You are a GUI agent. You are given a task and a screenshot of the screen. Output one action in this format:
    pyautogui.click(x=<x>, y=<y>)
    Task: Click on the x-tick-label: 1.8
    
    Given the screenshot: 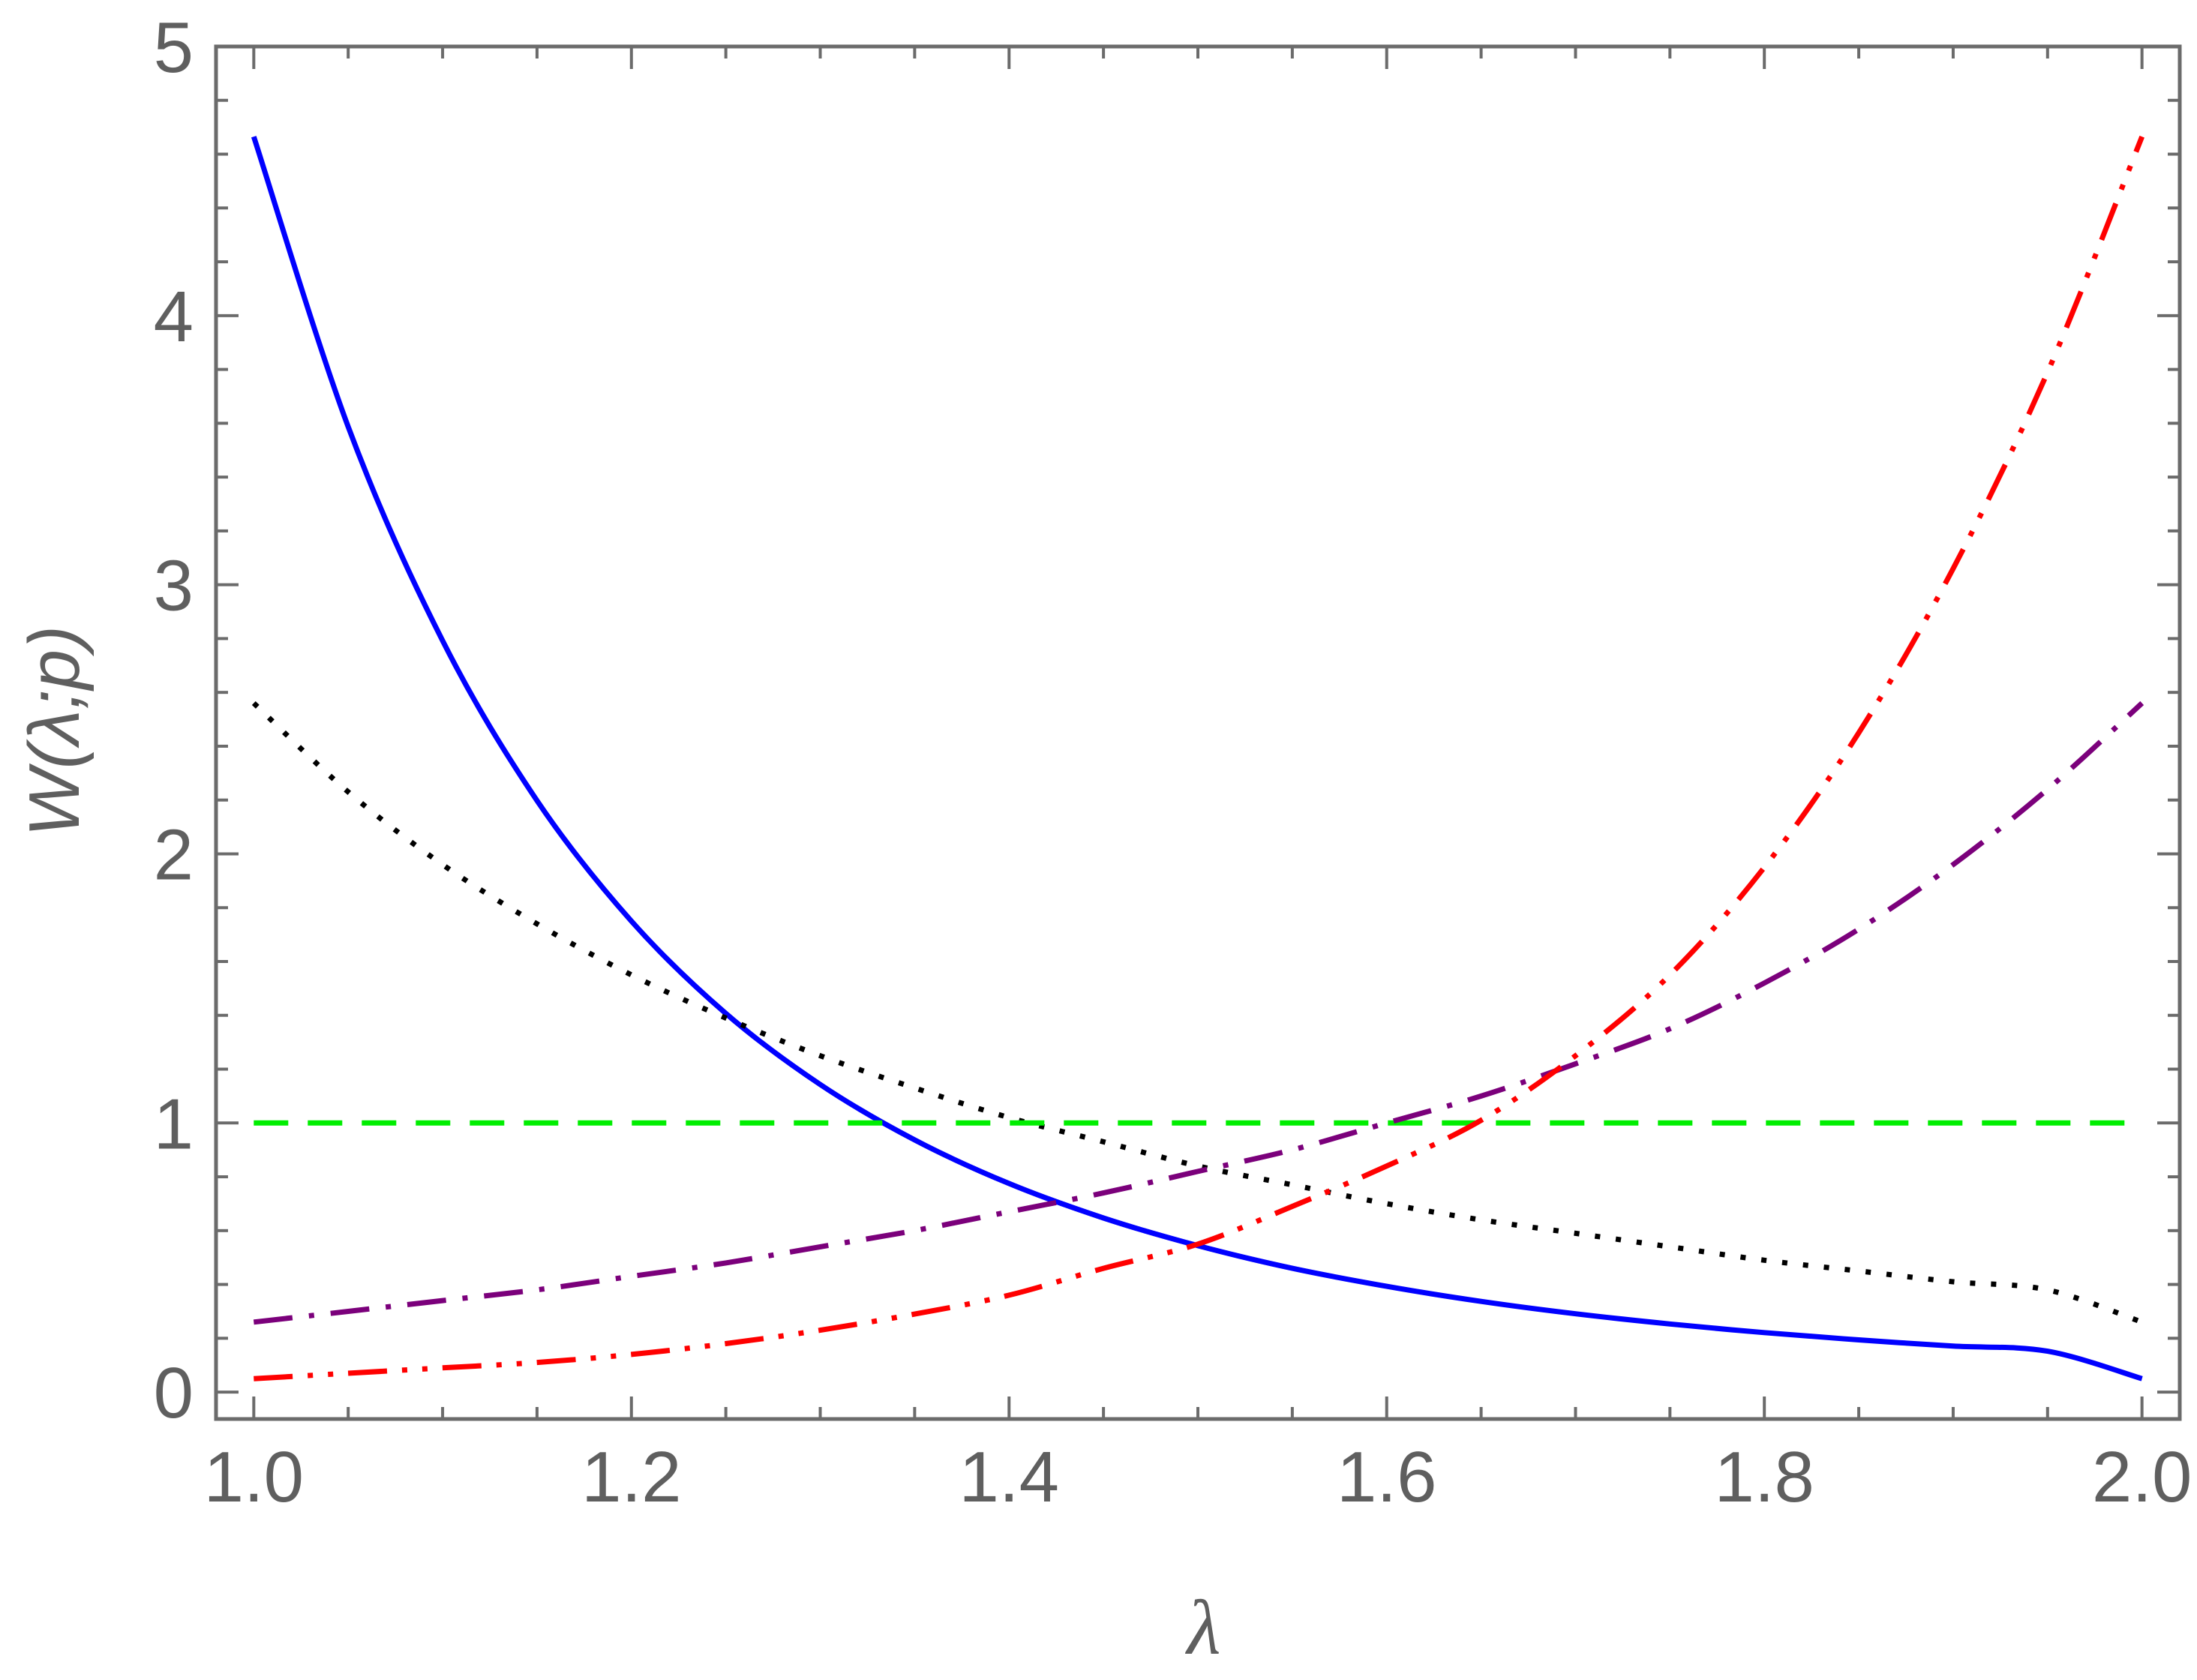 What is the action you would take?
    pyautogui.click(x=1764, y=1477)
    